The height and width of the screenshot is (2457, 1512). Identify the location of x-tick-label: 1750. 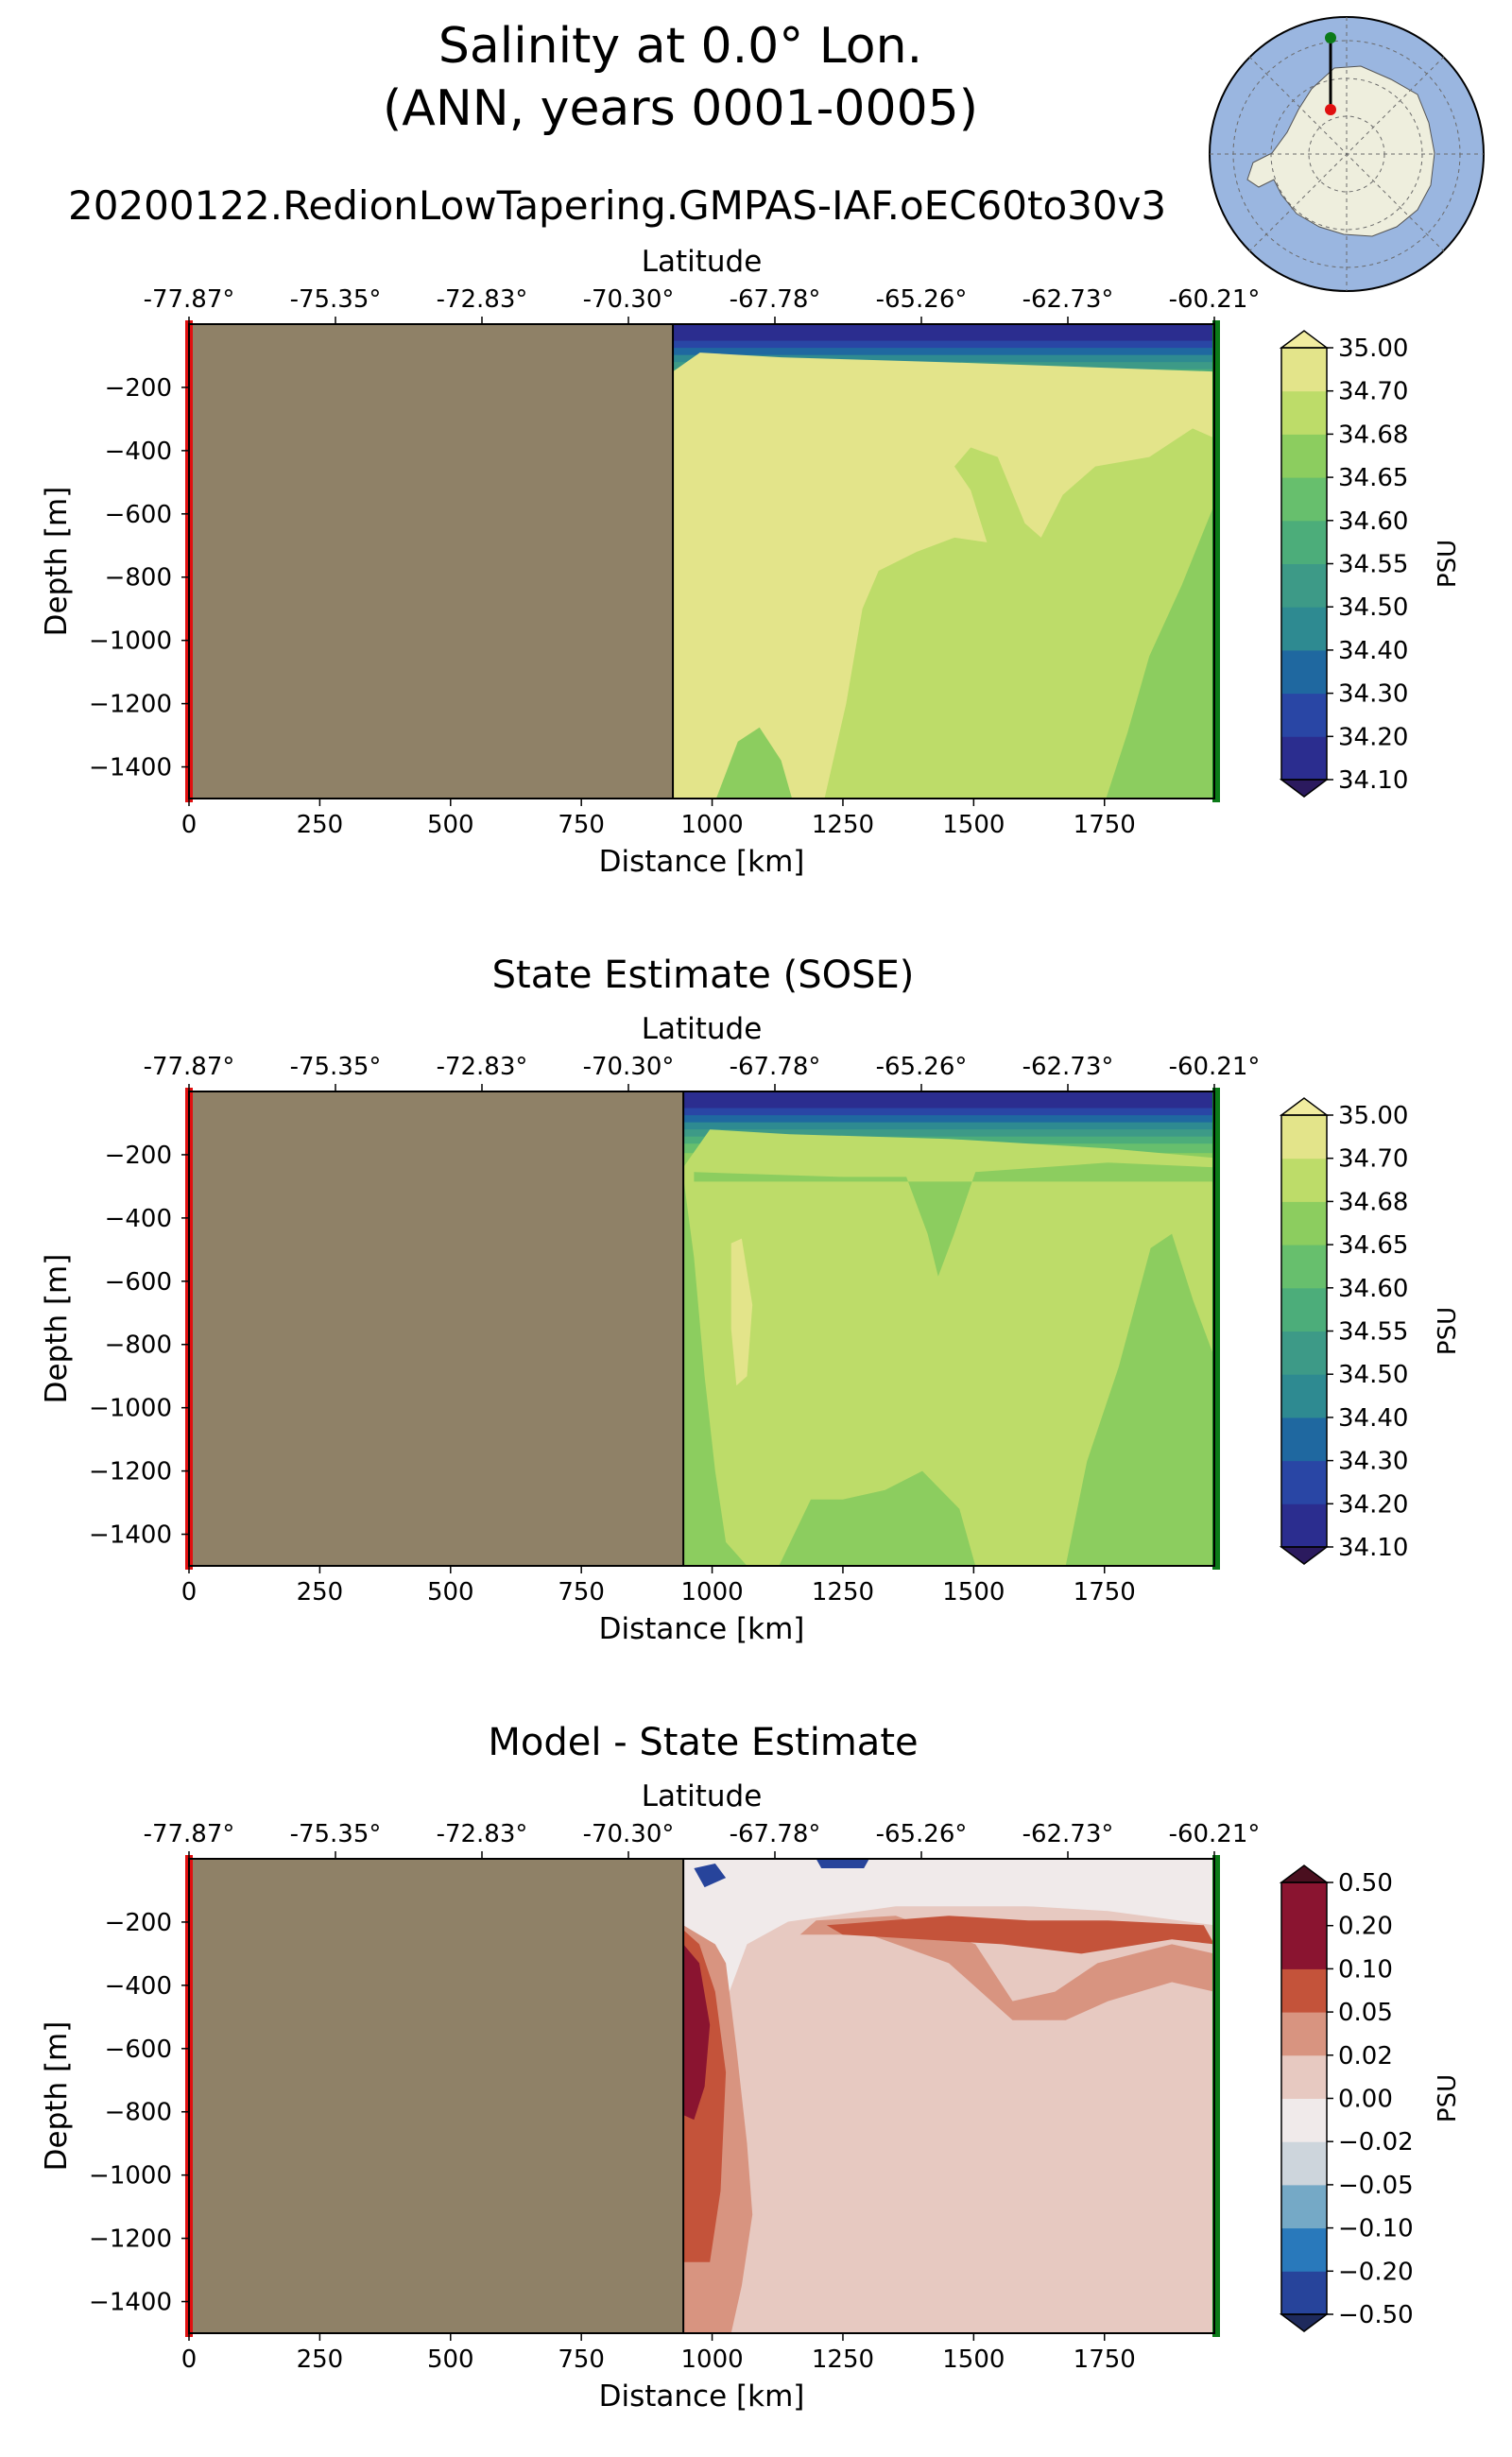
(1105, 825).